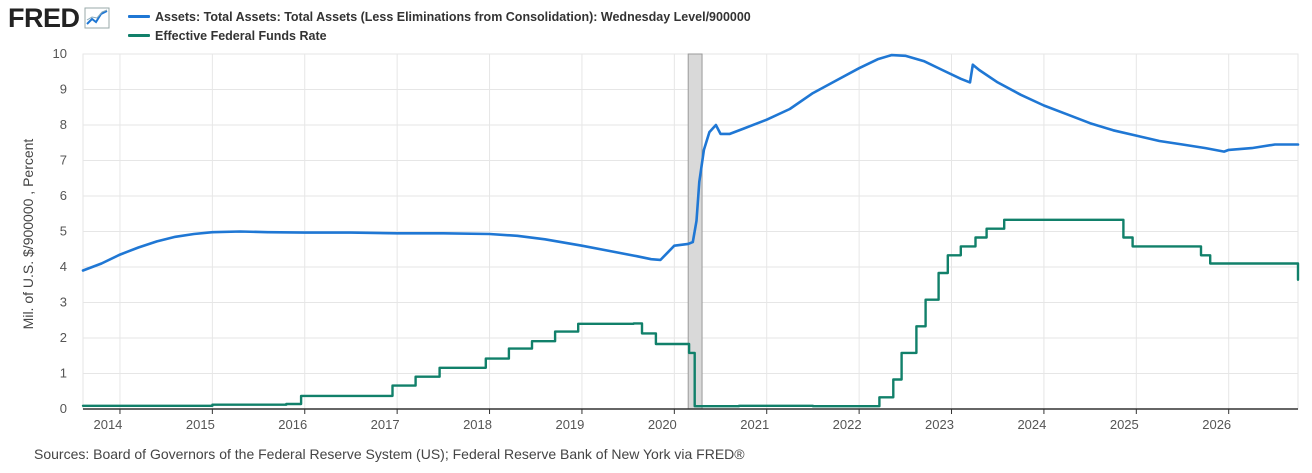 The height and width of the screenshot is (473, 1312). What do you see at coordinates (477, 424) in the screenshot?
I see `x-tick-label: 2018` at bounding box center [477, 424].